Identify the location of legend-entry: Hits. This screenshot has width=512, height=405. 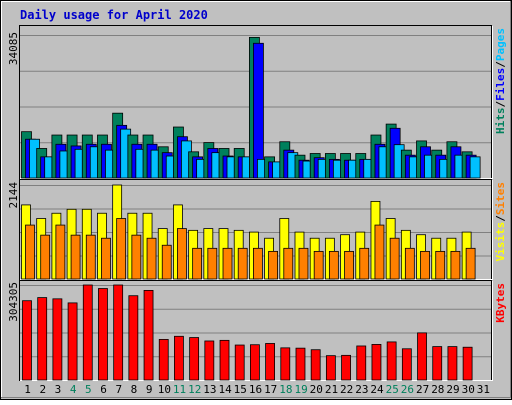
(500, 121).